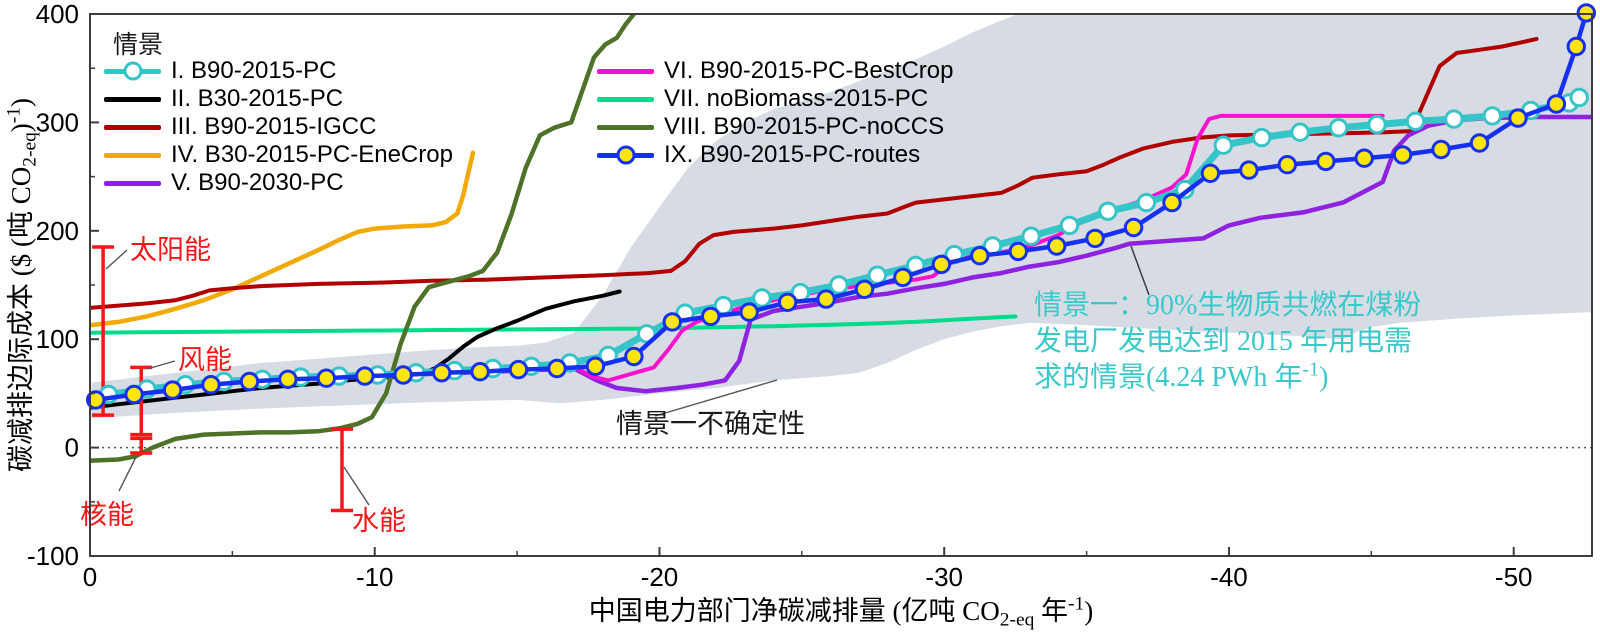  I want to click on solar-label: 太阳能, so click(170, 250).